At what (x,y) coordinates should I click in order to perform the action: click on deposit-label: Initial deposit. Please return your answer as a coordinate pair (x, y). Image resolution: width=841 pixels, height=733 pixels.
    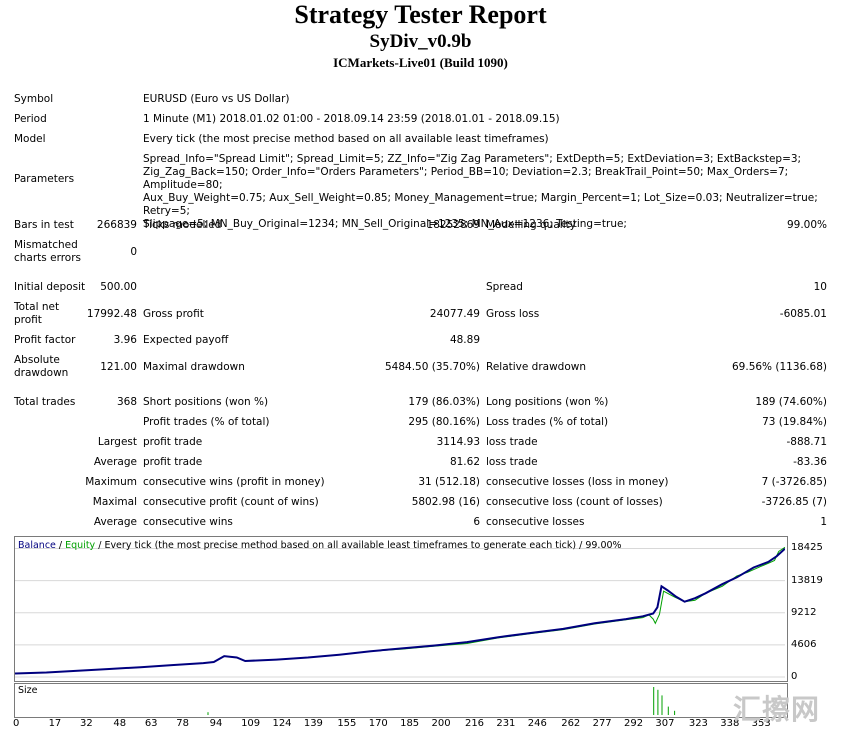
    Looking at the image, I should click on (50, 287).